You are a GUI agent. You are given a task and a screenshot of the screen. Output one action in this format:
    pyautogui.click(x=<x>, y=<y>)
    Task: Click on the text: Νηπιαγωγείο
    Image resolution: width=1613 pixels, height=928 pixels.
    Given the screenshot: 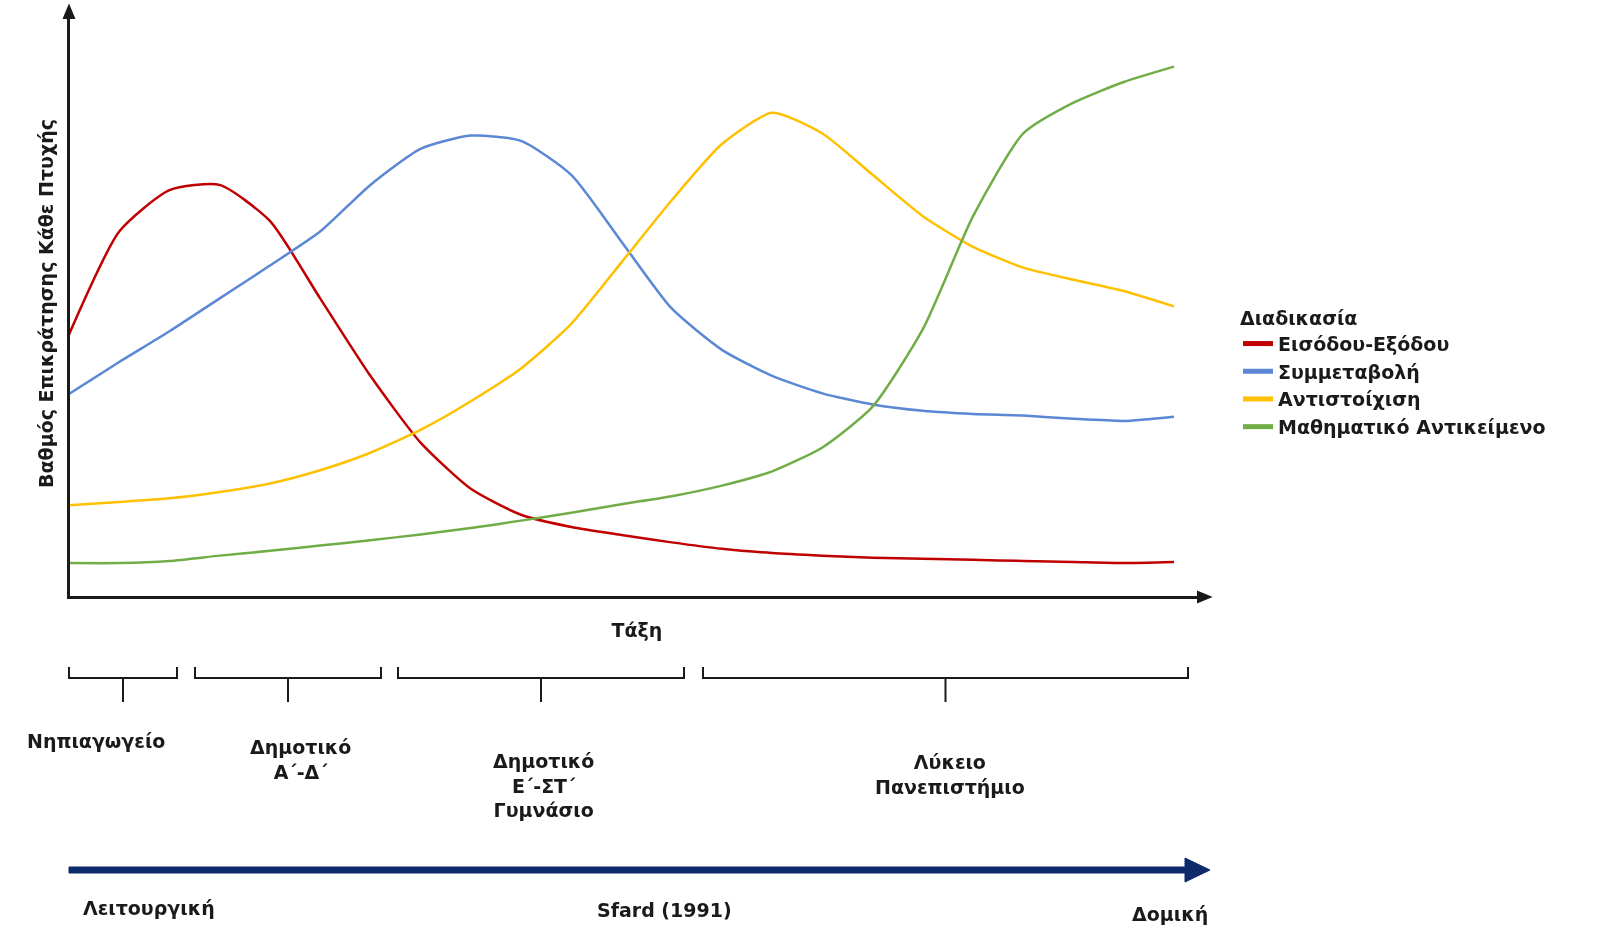 What is the action you would take?
    pyautogui.click(x=96, y=741)
    